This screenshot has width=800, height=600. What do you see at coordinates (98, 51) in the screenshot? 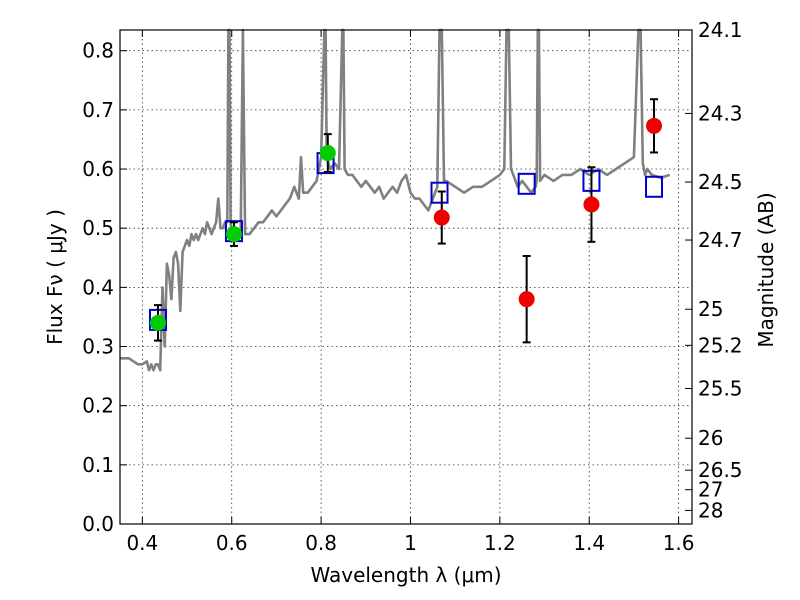
I see `y-tick-label: 0.8` at bounding box center [98, 51].